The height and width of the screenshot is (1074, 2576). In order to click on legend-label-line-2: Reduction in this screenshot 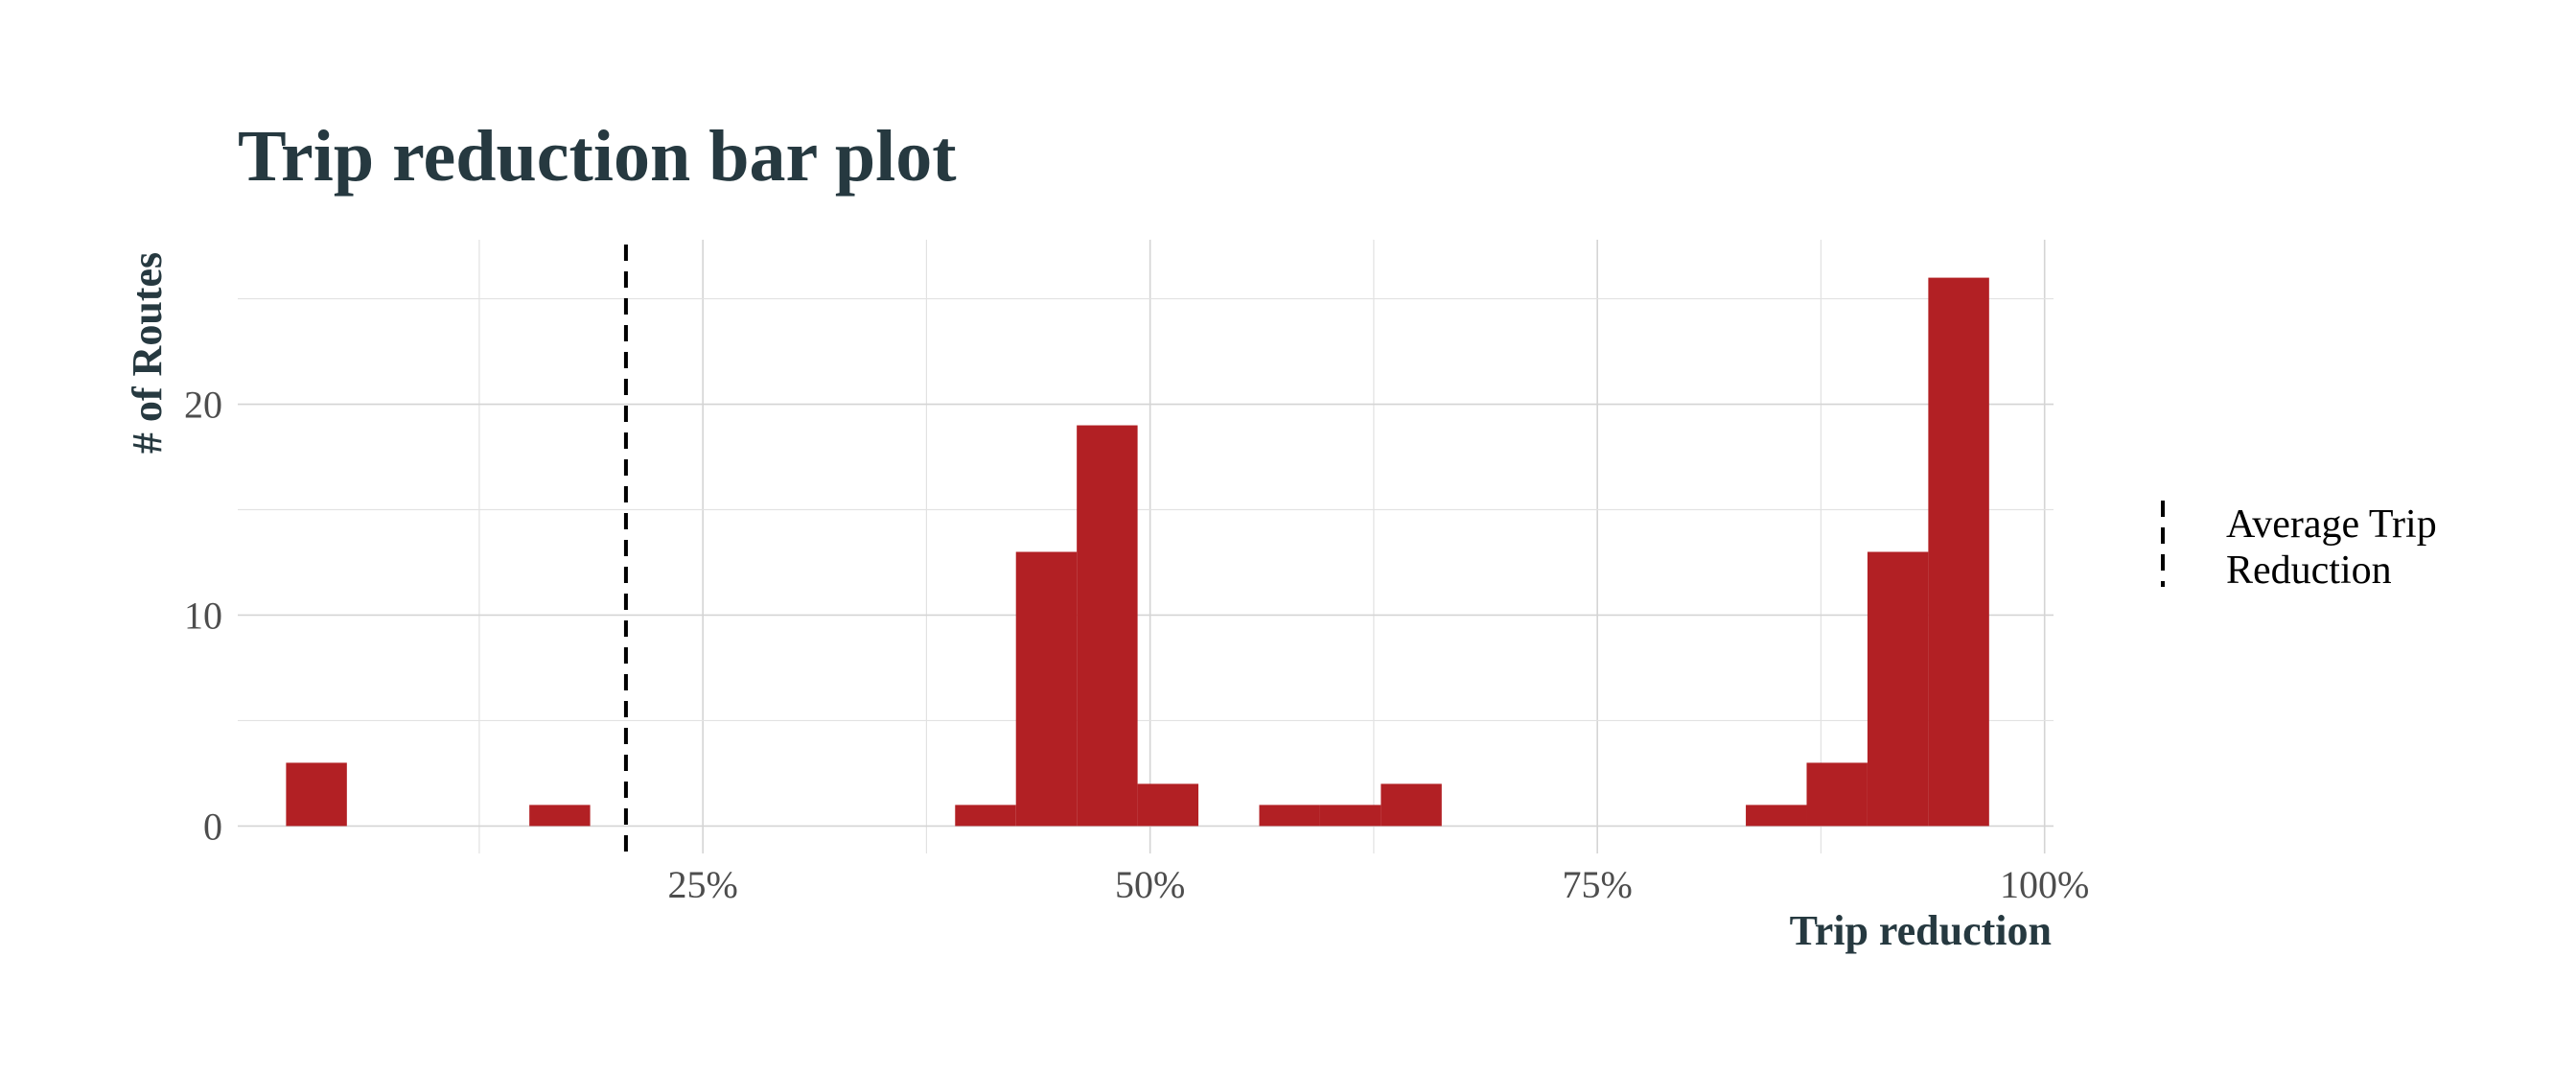, I will do `click(2309, 571)`.